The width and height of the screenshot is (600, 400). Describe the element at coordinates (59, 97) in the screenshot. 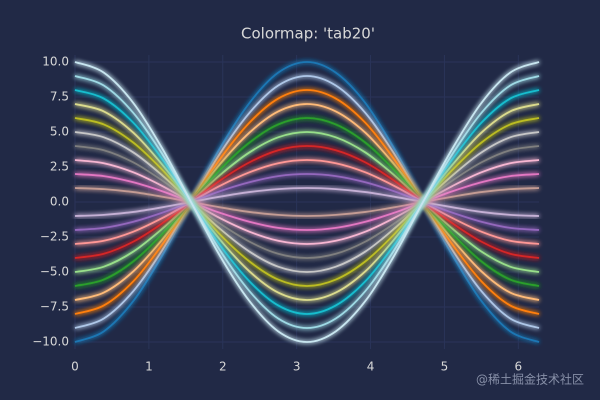

I see `y-tick-label: 7.5` at that location.